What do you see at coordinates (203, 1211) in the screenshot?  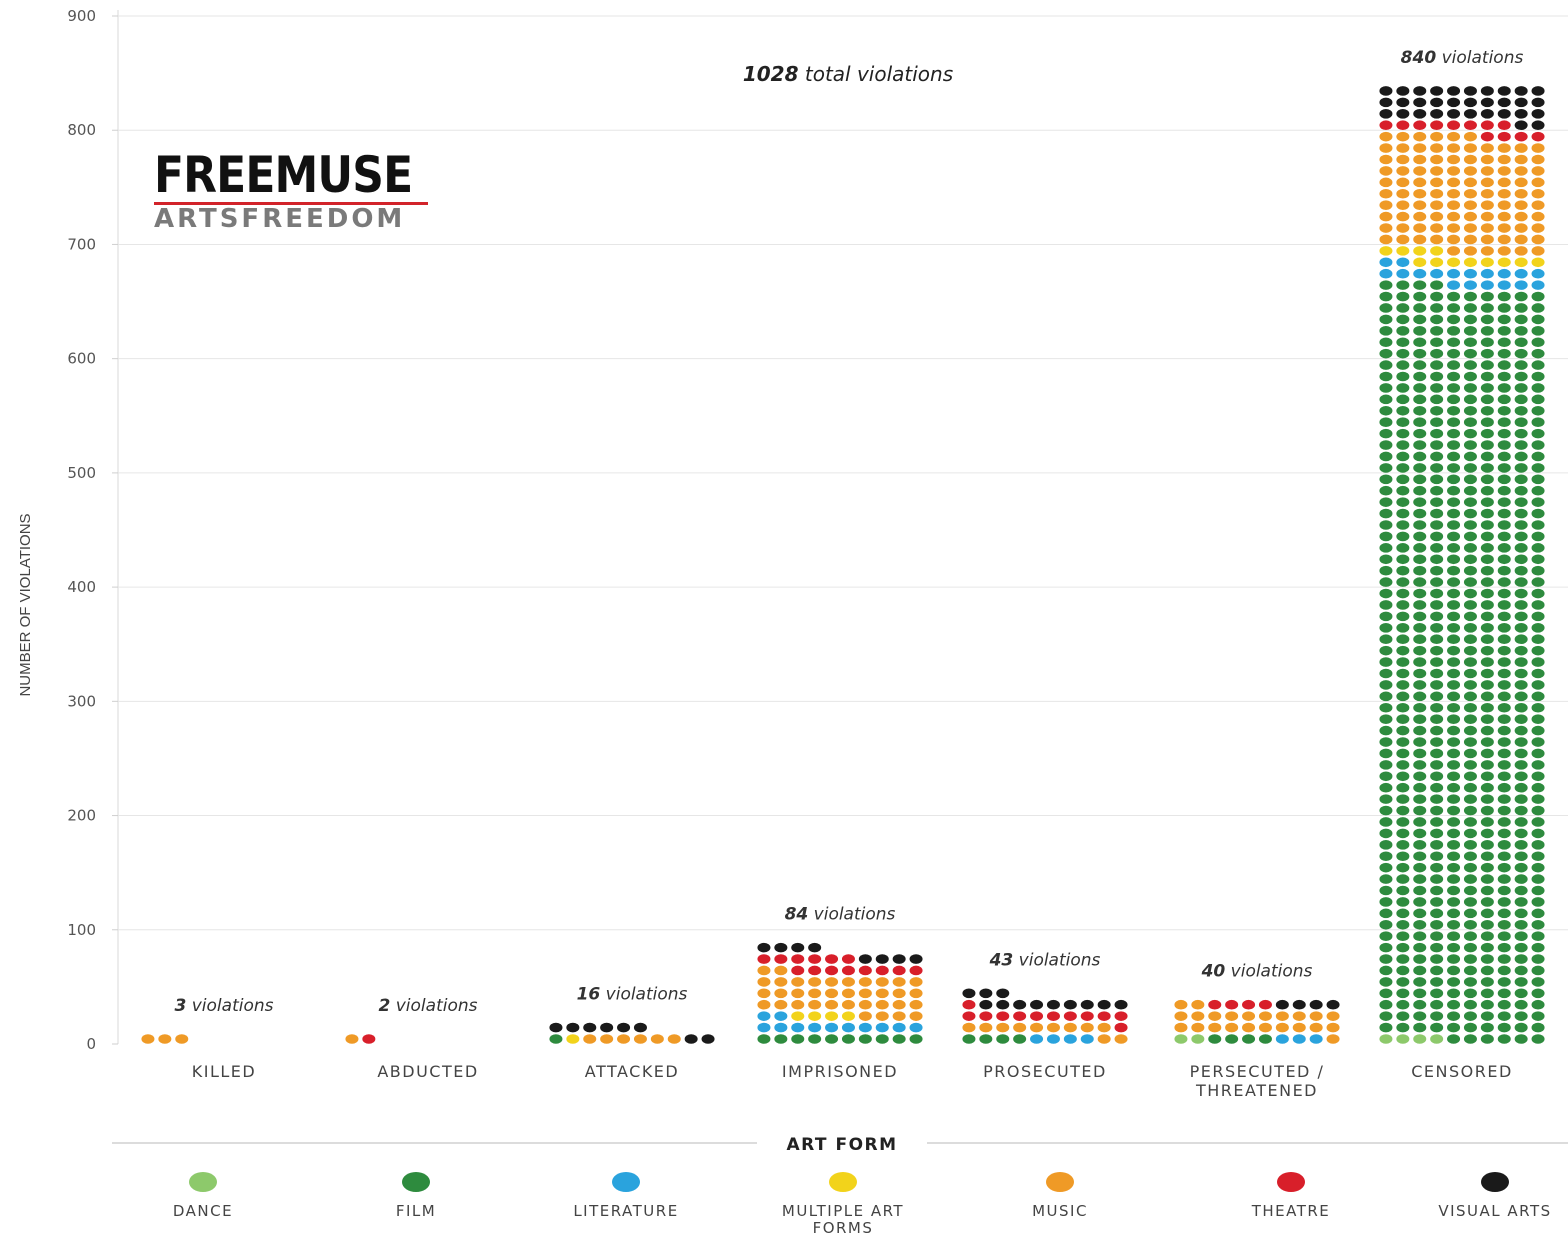 I see `legend-label-dance: DANCE` at bounding box center [203, 1211].